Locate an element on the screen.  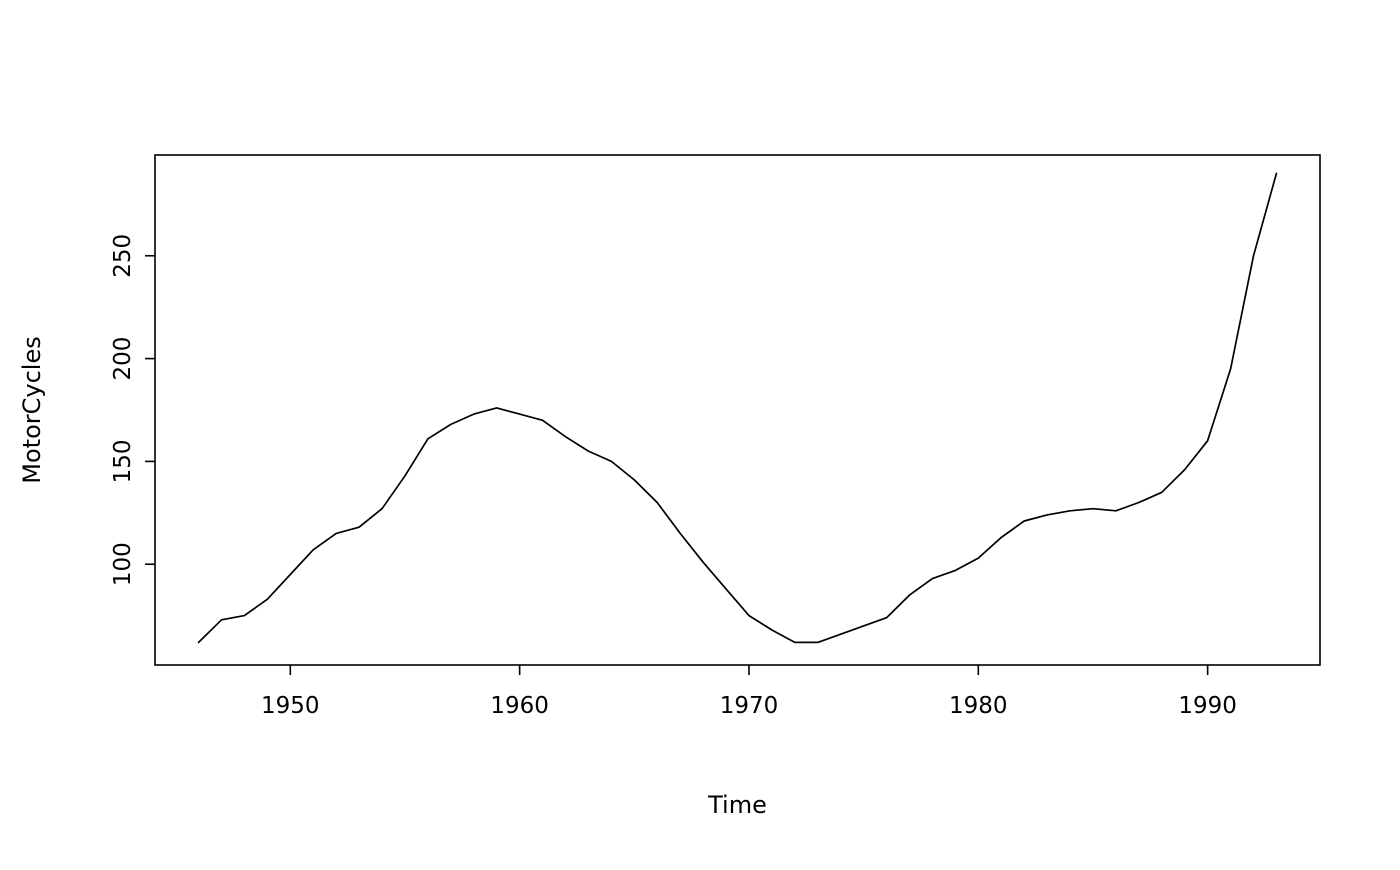
y-axis-title: MotorCycles is located at coordinates (32, 409).